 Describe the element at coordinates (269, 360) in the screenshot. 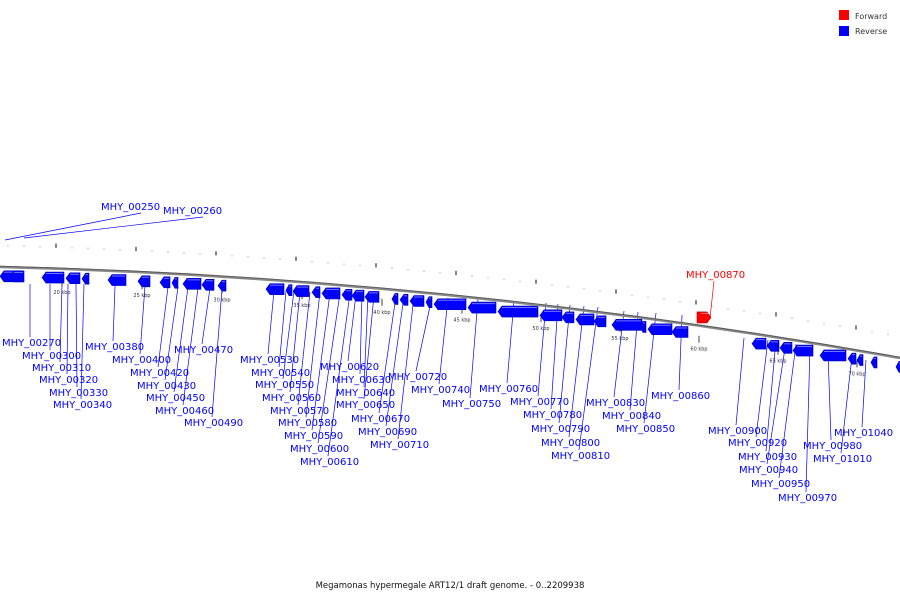

I see `gene-label: MHY_00530` at that location.